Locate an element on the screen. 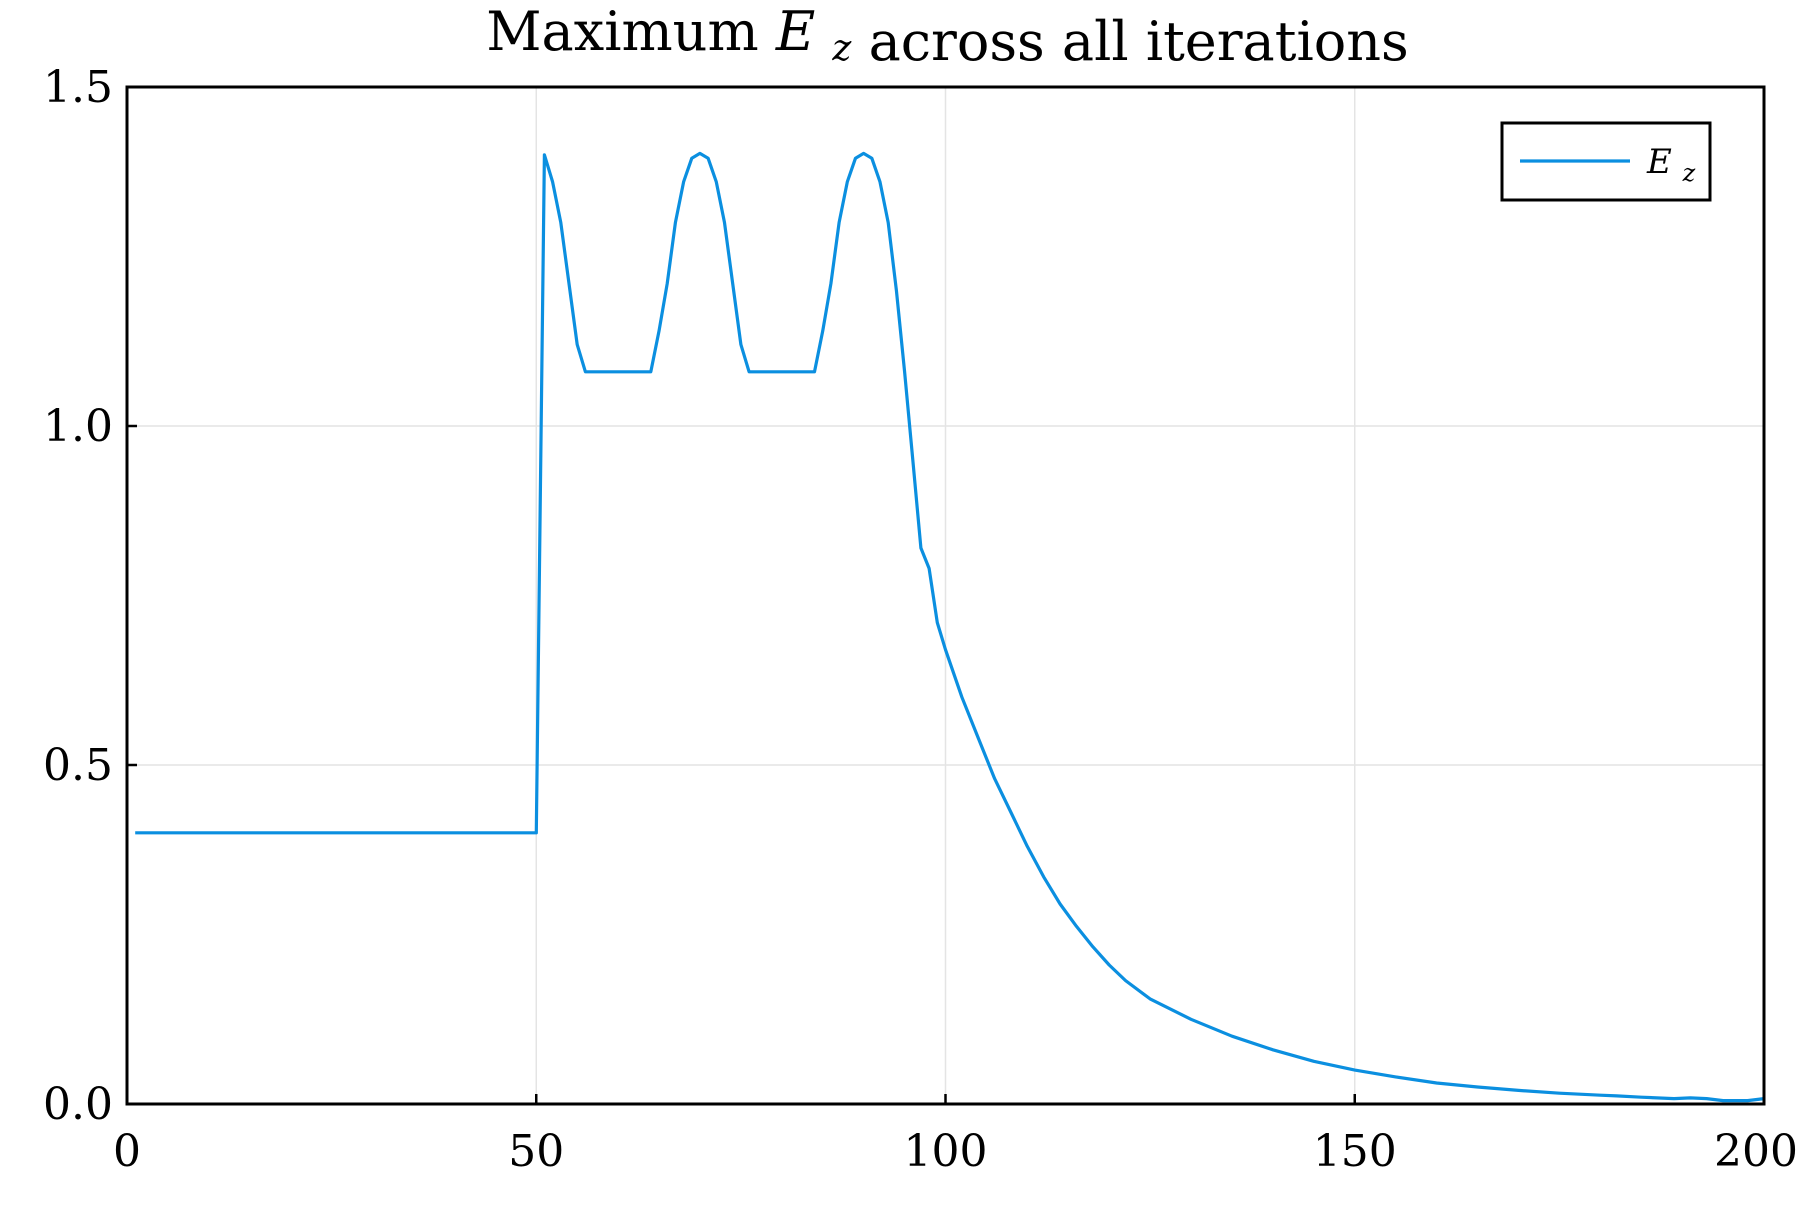  x-tick-label-100: 100 is located at coordinates (946, 1151).